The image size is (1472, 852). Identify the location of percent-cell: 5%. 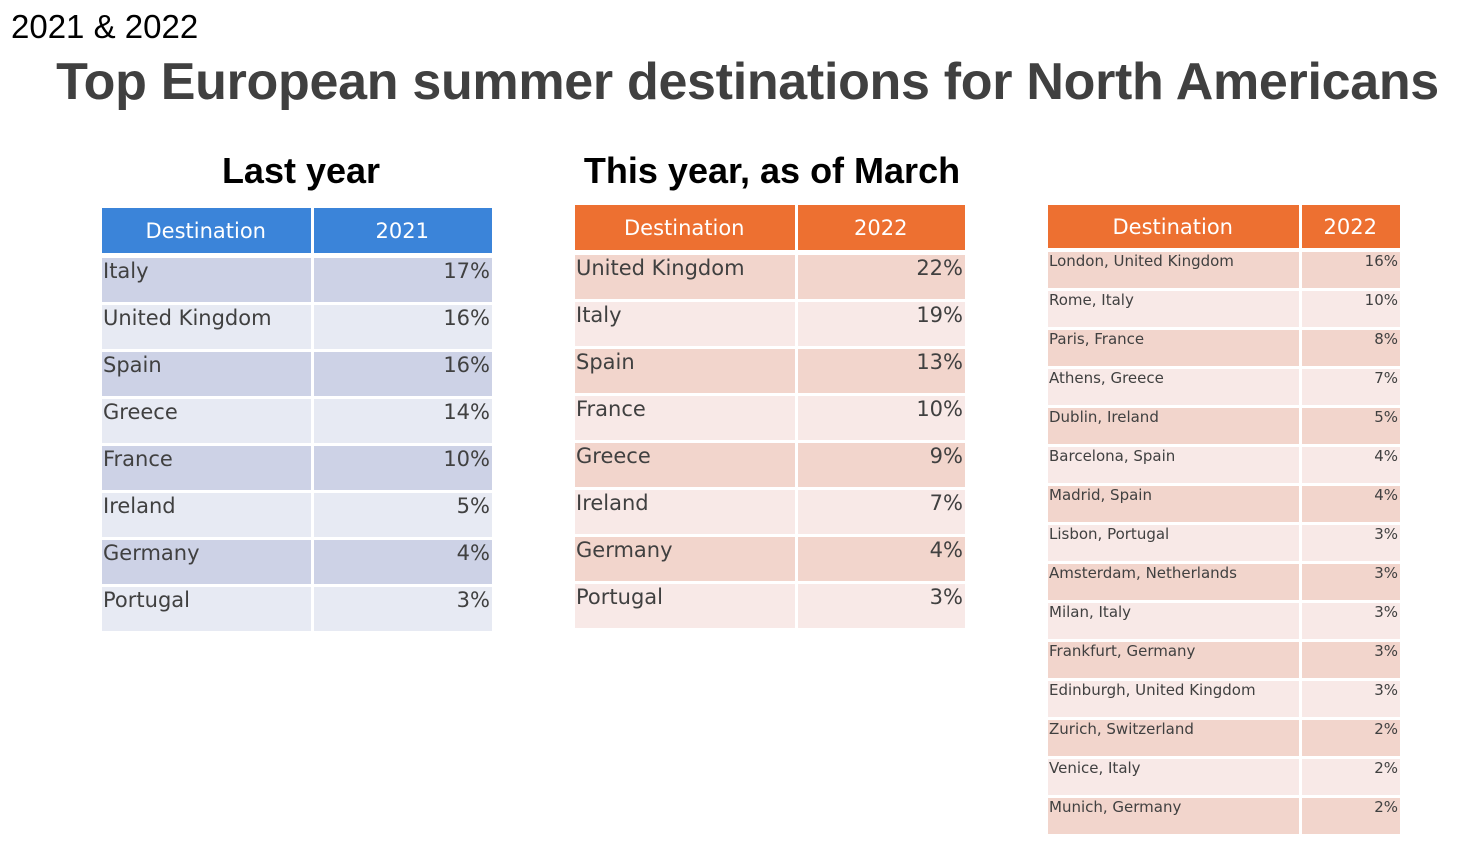
(1350, 426).